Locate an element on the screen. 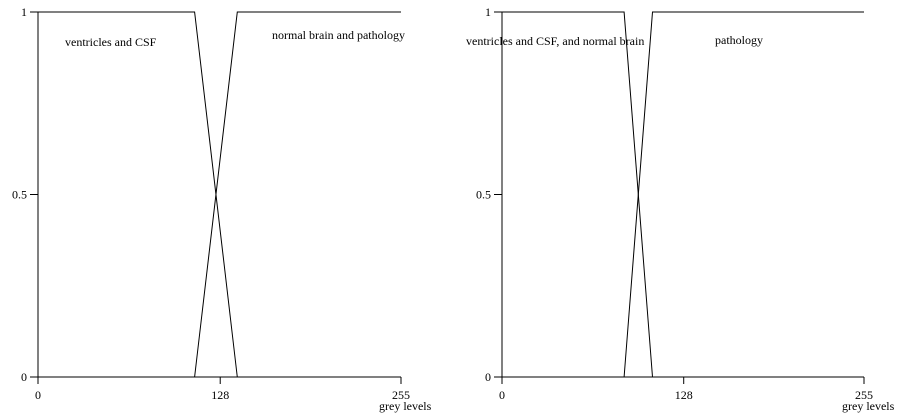 Image resolution: width=898 pixels, height=419 pixels. series-label-2: normal brain and pathology is located at coordinates (338, 35).